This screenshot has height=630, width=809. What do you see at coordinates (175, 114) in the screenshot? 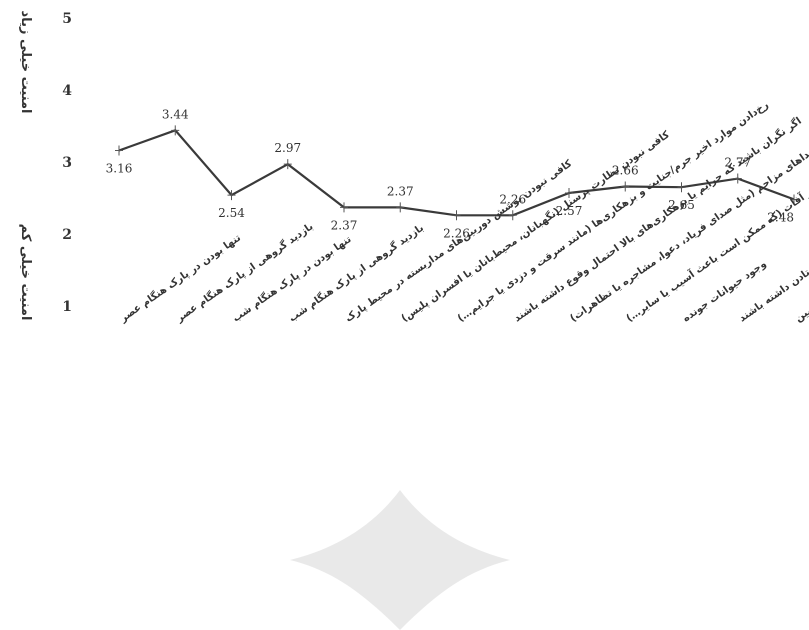
I see `data-label: 3.44` at bounding box center [175, 114].